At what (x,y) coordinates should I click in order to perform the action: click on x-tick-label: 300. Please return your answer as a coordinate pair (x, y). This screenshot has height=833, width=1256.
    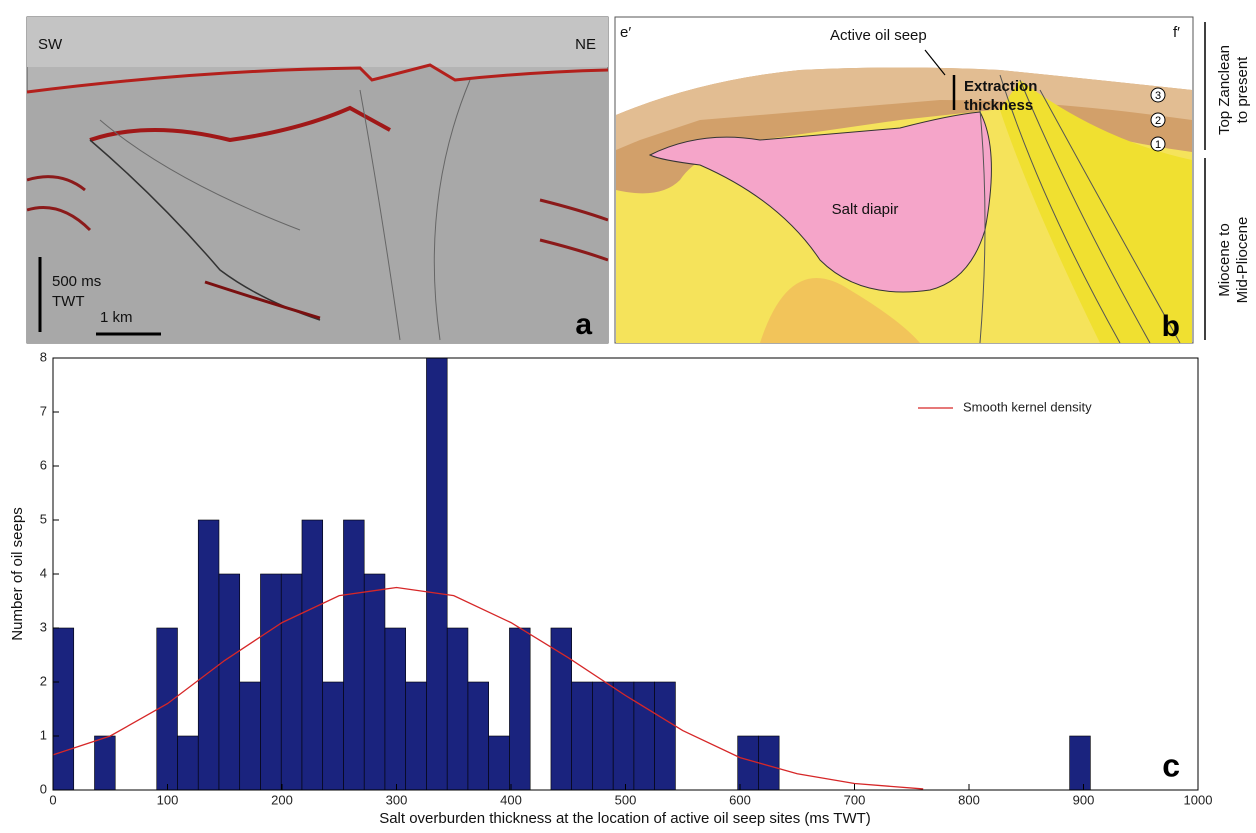
    Looking at the image, I should click on (397, 799).